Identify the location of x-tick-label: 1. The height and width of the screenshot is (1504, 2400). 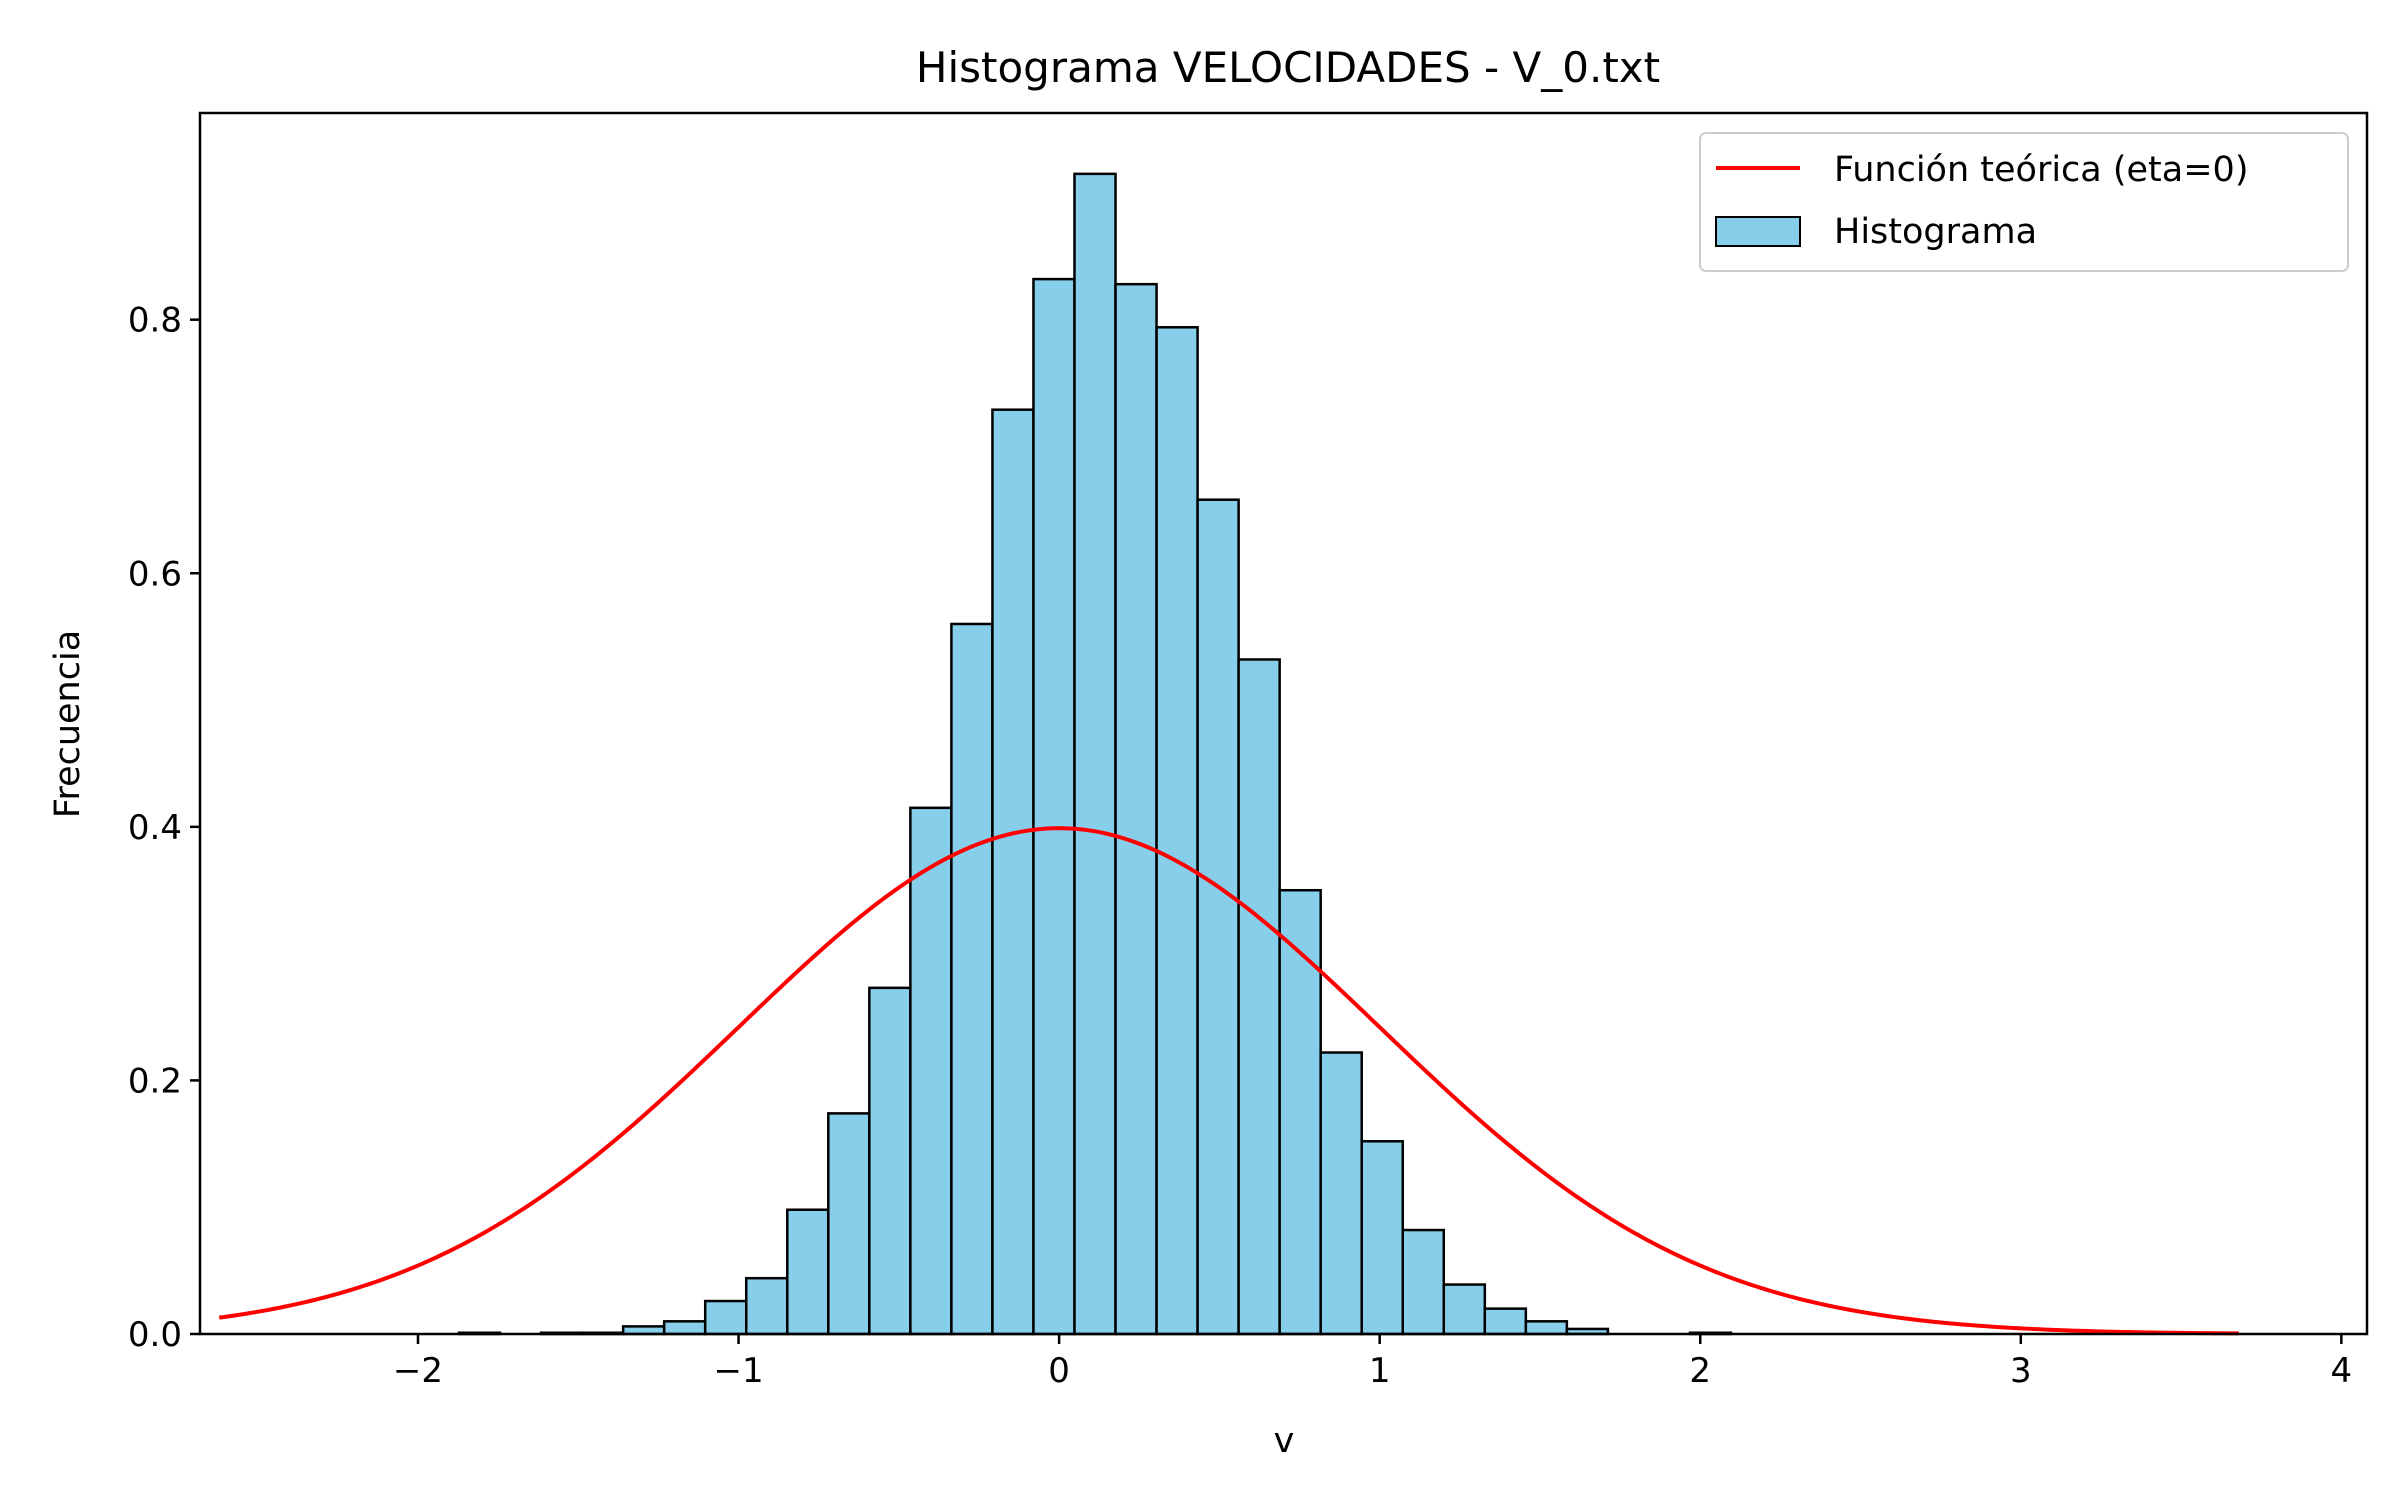
(1380, 1371).